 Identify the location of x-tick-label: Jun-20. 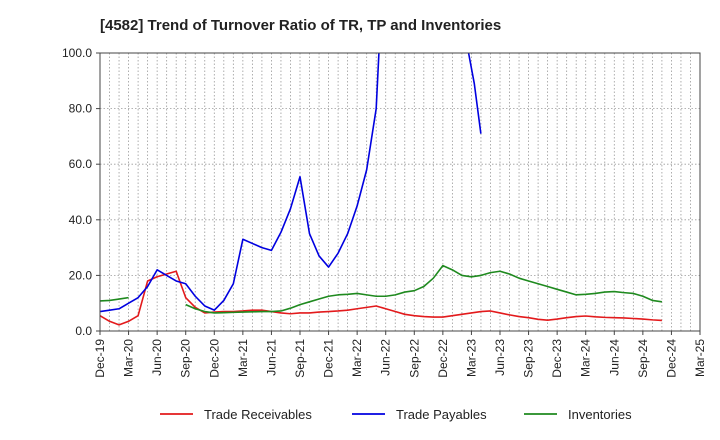
(157, 357).